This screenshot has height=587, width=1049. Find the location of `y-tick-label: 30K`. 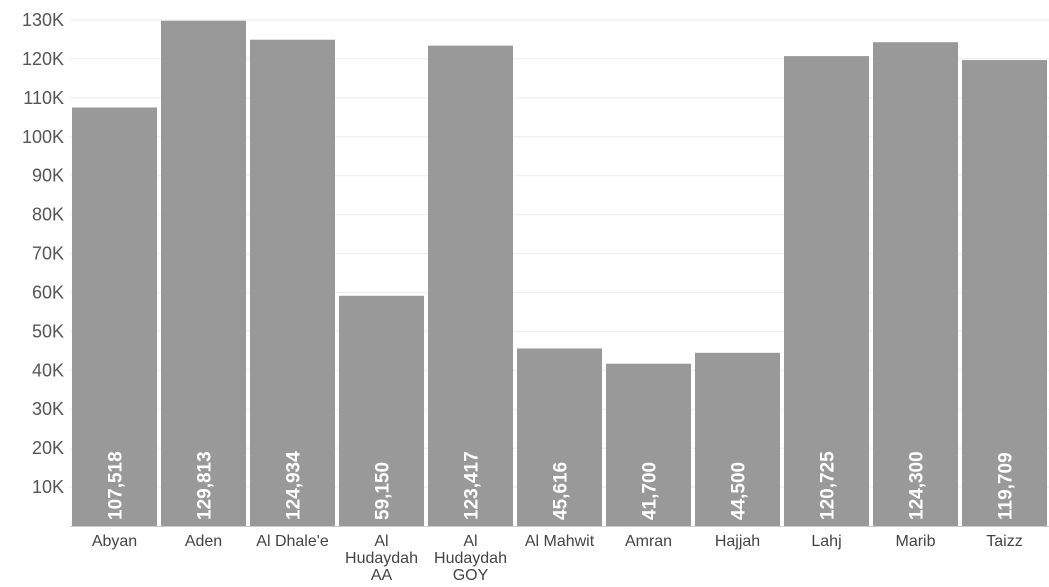

y-tick-label: 30K is located at coordinates (48, 409).